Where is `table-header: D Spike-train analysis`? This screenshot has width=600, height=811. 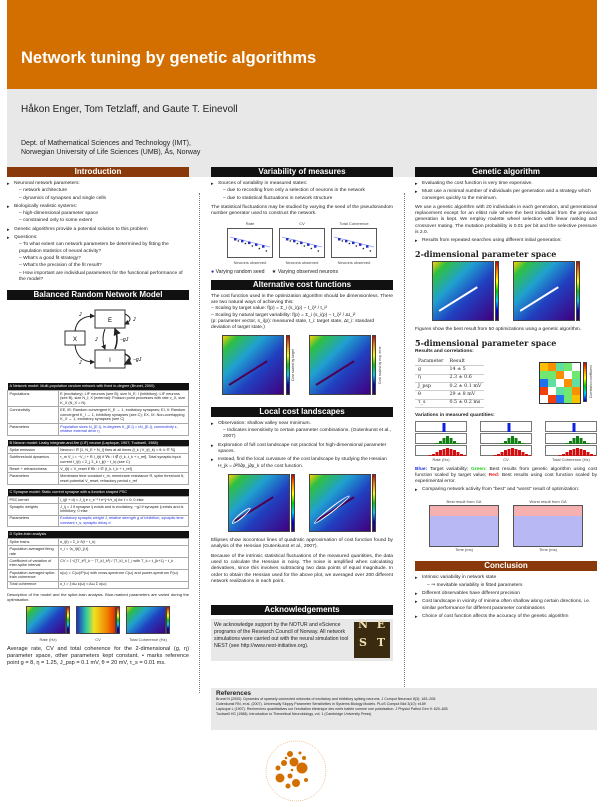
table-header: D Spike-train analysis is located at coordinates (98, 535).